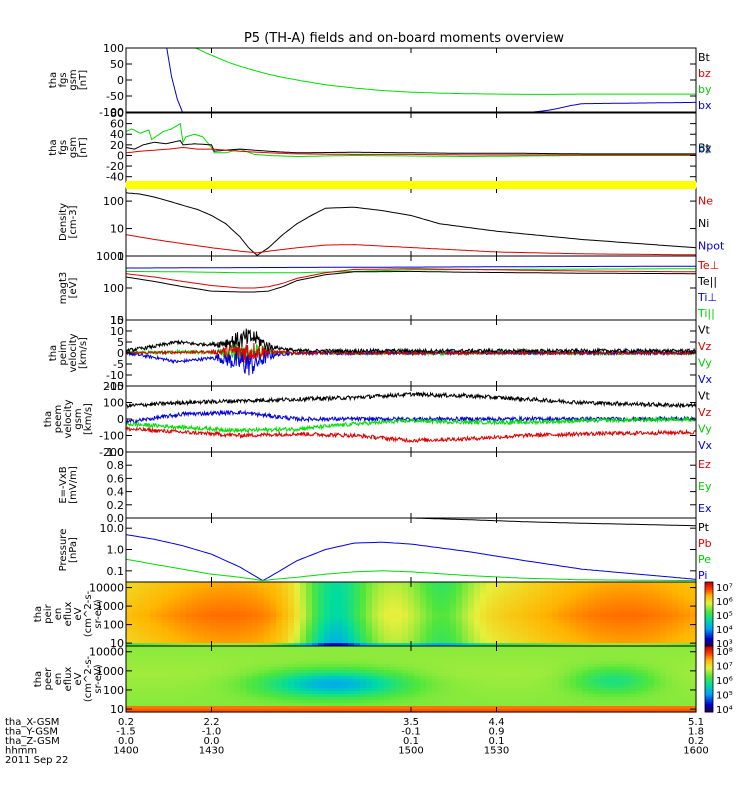 The height and width of the screenshot is (800, 750). I want to click on xannot-value: 0.1, so click(497, 741).